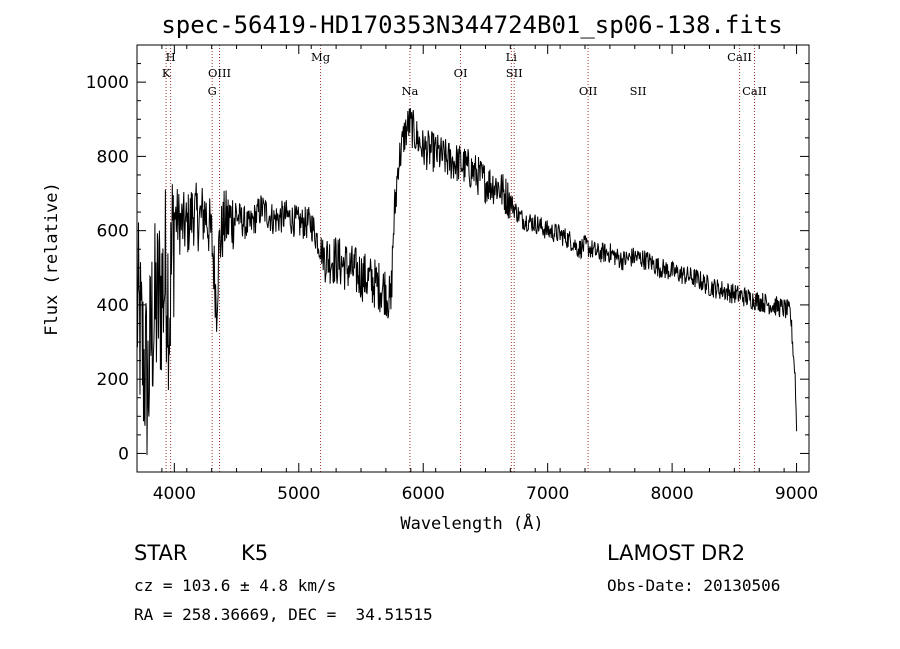 This screenshot has width=900, height=649. I want to click on y-tick-label: 600, so click(113, 232).